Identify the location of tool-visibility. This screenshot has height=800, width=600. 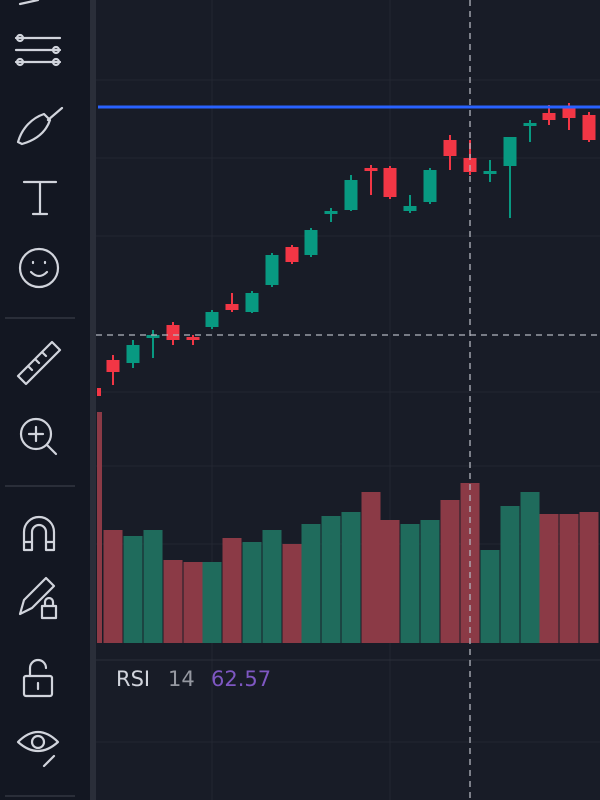
(38, 749).